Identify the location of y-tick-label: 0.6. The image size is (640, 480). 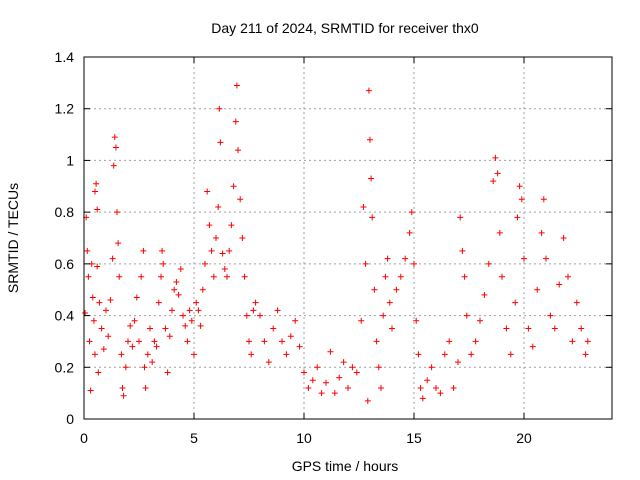
(65, 264).